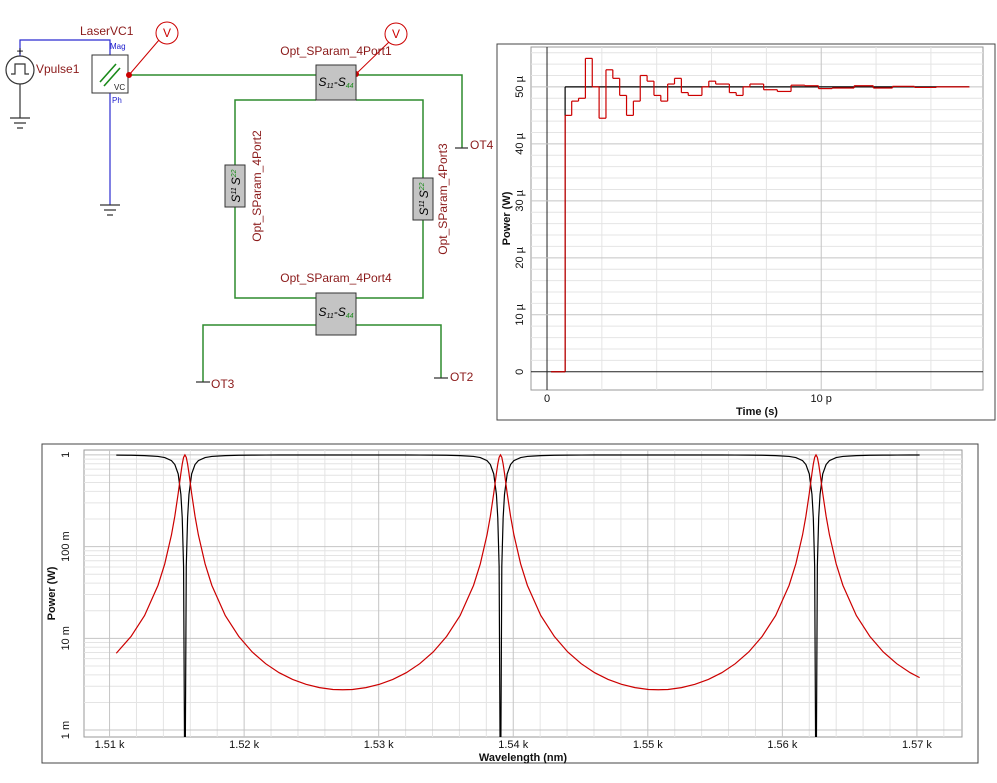 The width and height of the screenshot is (997, 783). What do you see at coordinates (520, 372) in the screenshot?
I see `y-tick-label: 0` at bounding box center [520, 372].